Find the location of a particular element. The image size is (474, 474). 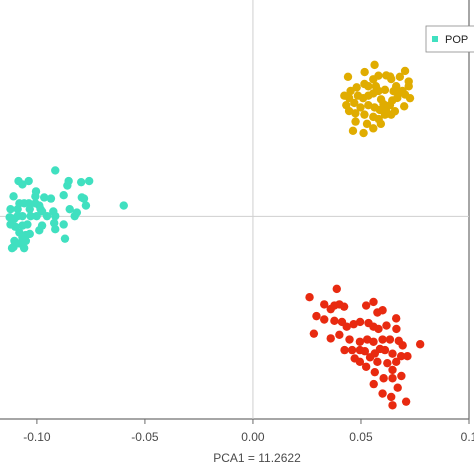

legend: POP is located at coordinates (449, 39).